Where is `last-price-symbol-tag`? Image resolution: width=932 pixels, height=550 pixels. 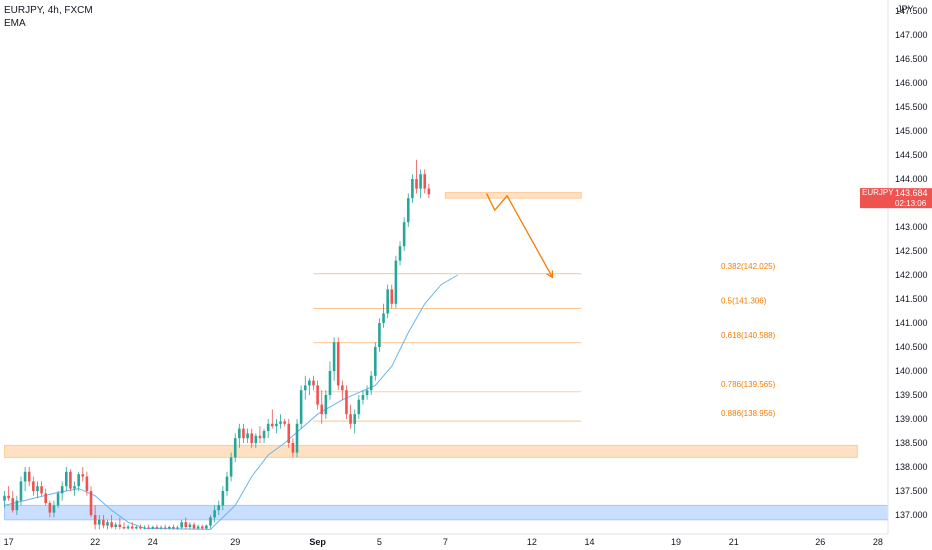 last-price-symbol-tag is located at coordinates (875, 193).